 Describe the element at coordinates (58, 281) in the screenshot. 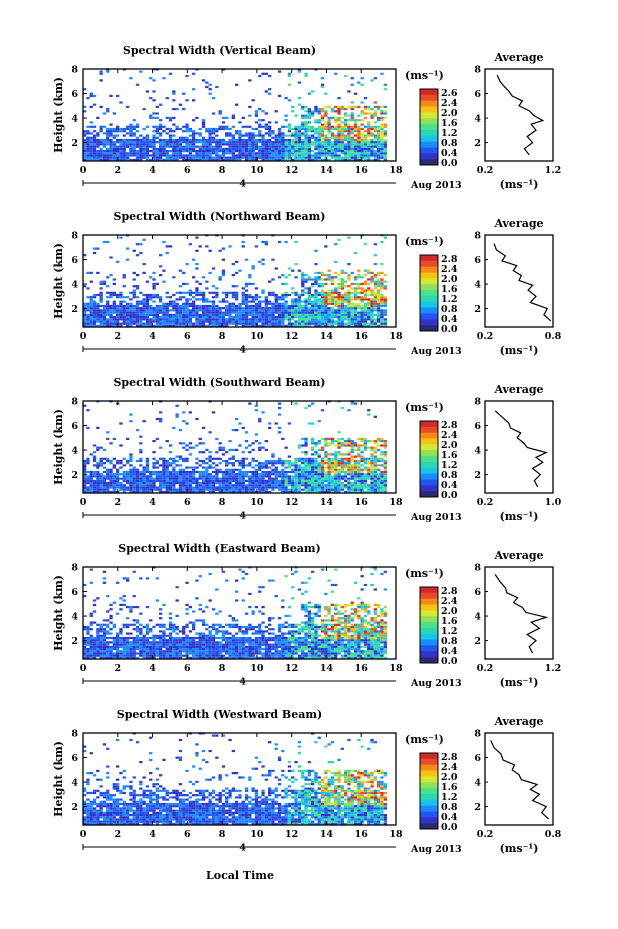

I see `y-axis-label: Height (km)` at that location.